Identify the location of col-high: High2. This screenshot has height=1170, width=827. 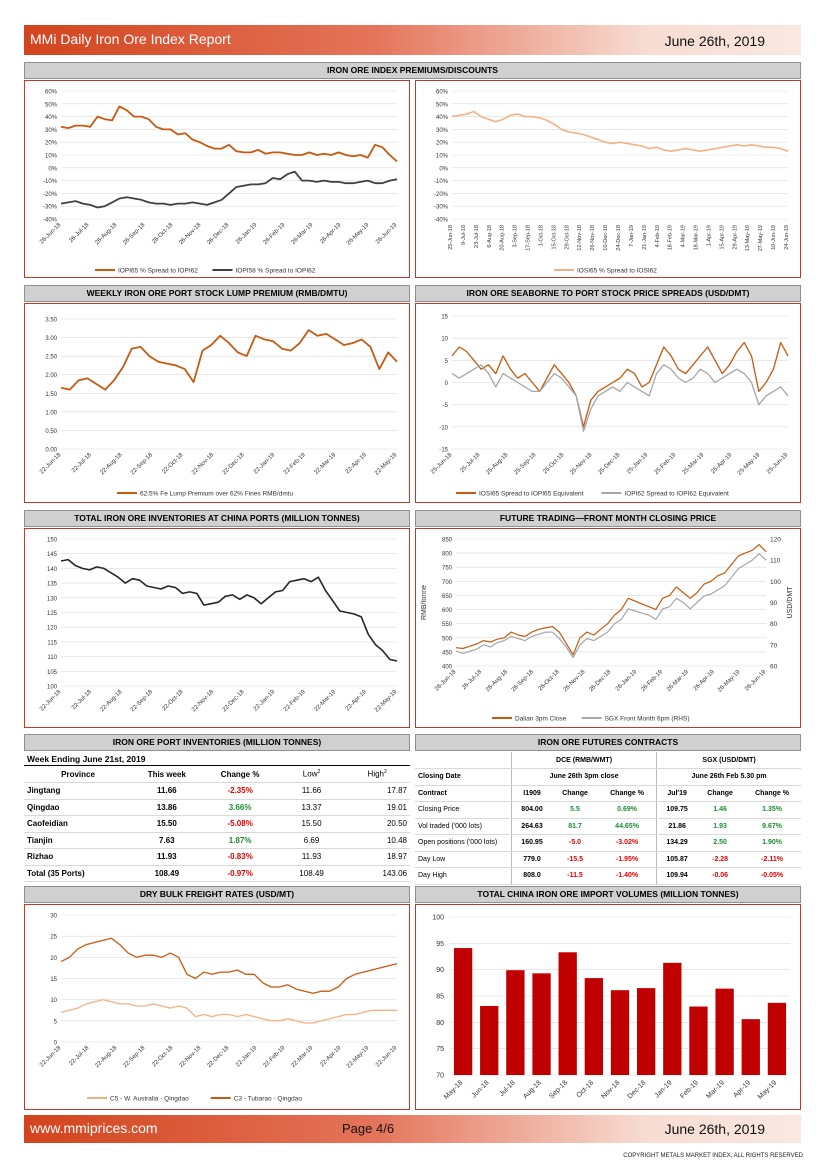
(377, 774).